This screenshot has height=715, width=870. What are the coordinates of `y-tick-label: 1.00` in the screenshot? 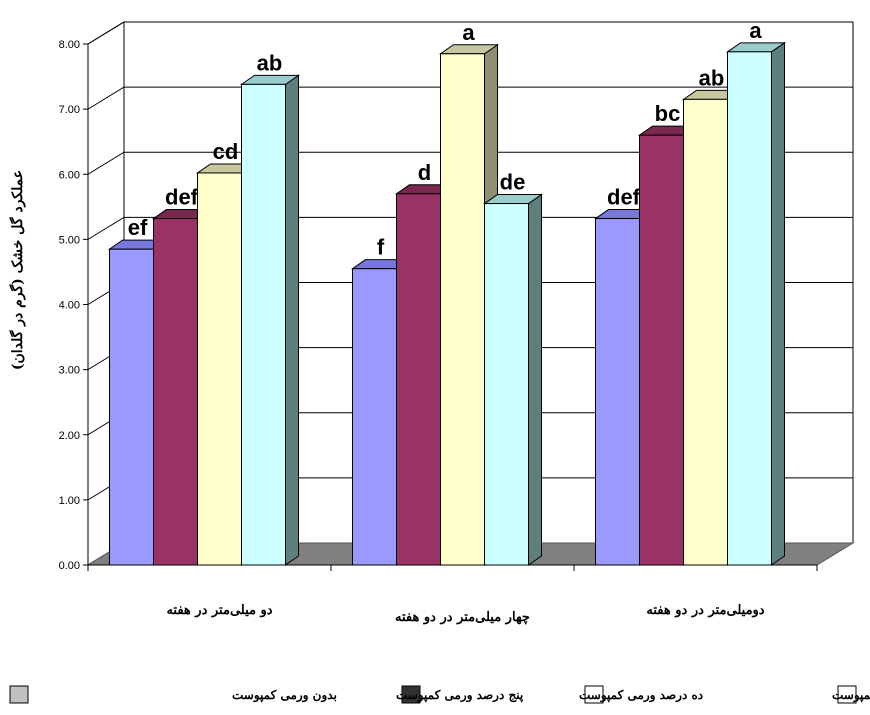 It's located at (69, 501).